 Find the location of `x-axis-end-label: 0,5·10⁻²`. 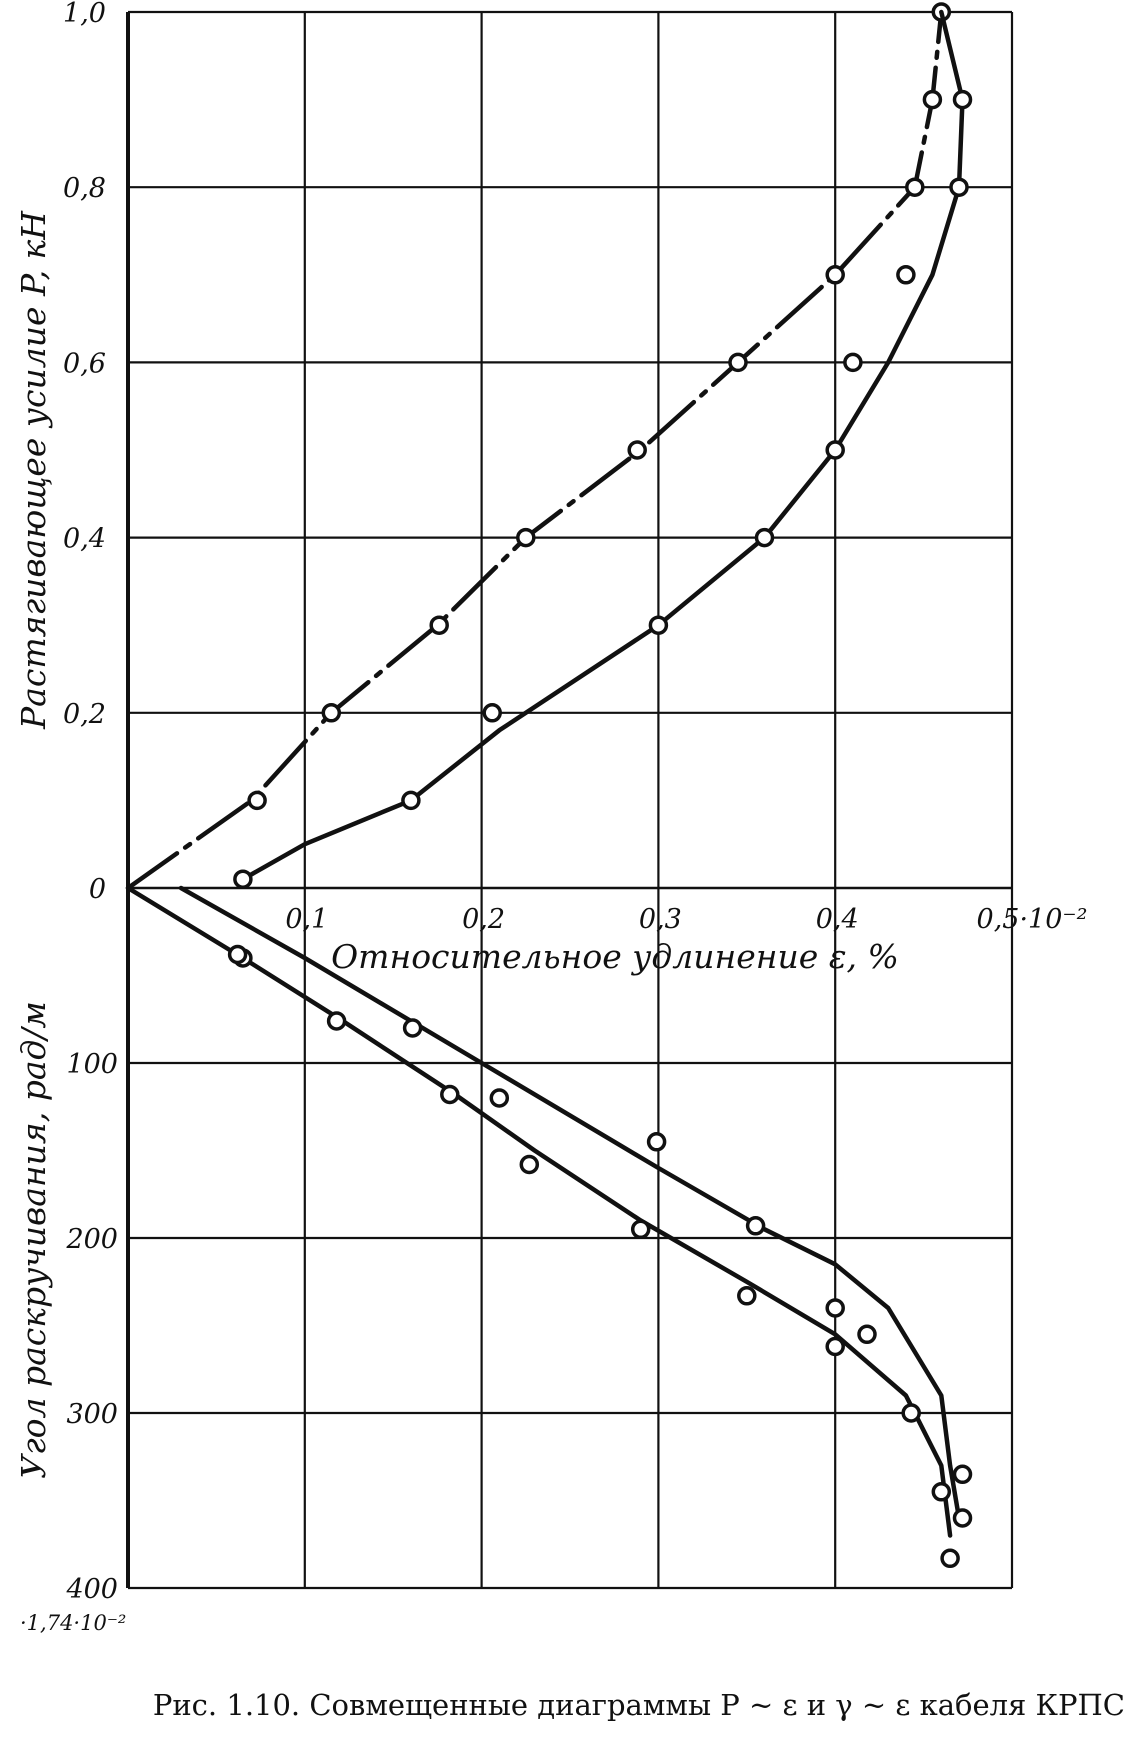

x-axis-end-label: 0,5·10⁻² is located at coordinates (1032, 919).